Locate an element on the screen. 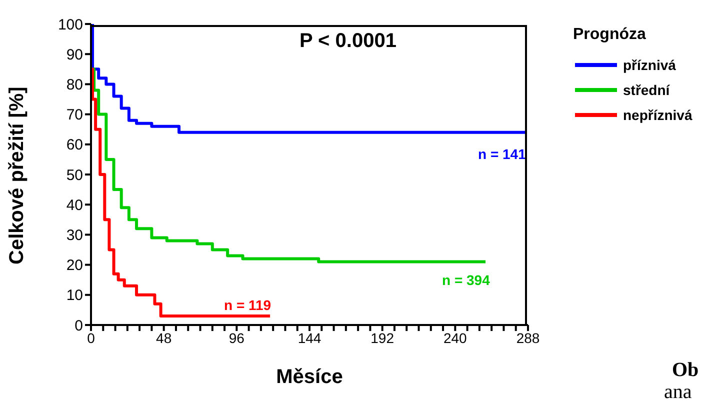 The image size is (708, 403). annotation: n = 394 is located at coordinates (466, 280).